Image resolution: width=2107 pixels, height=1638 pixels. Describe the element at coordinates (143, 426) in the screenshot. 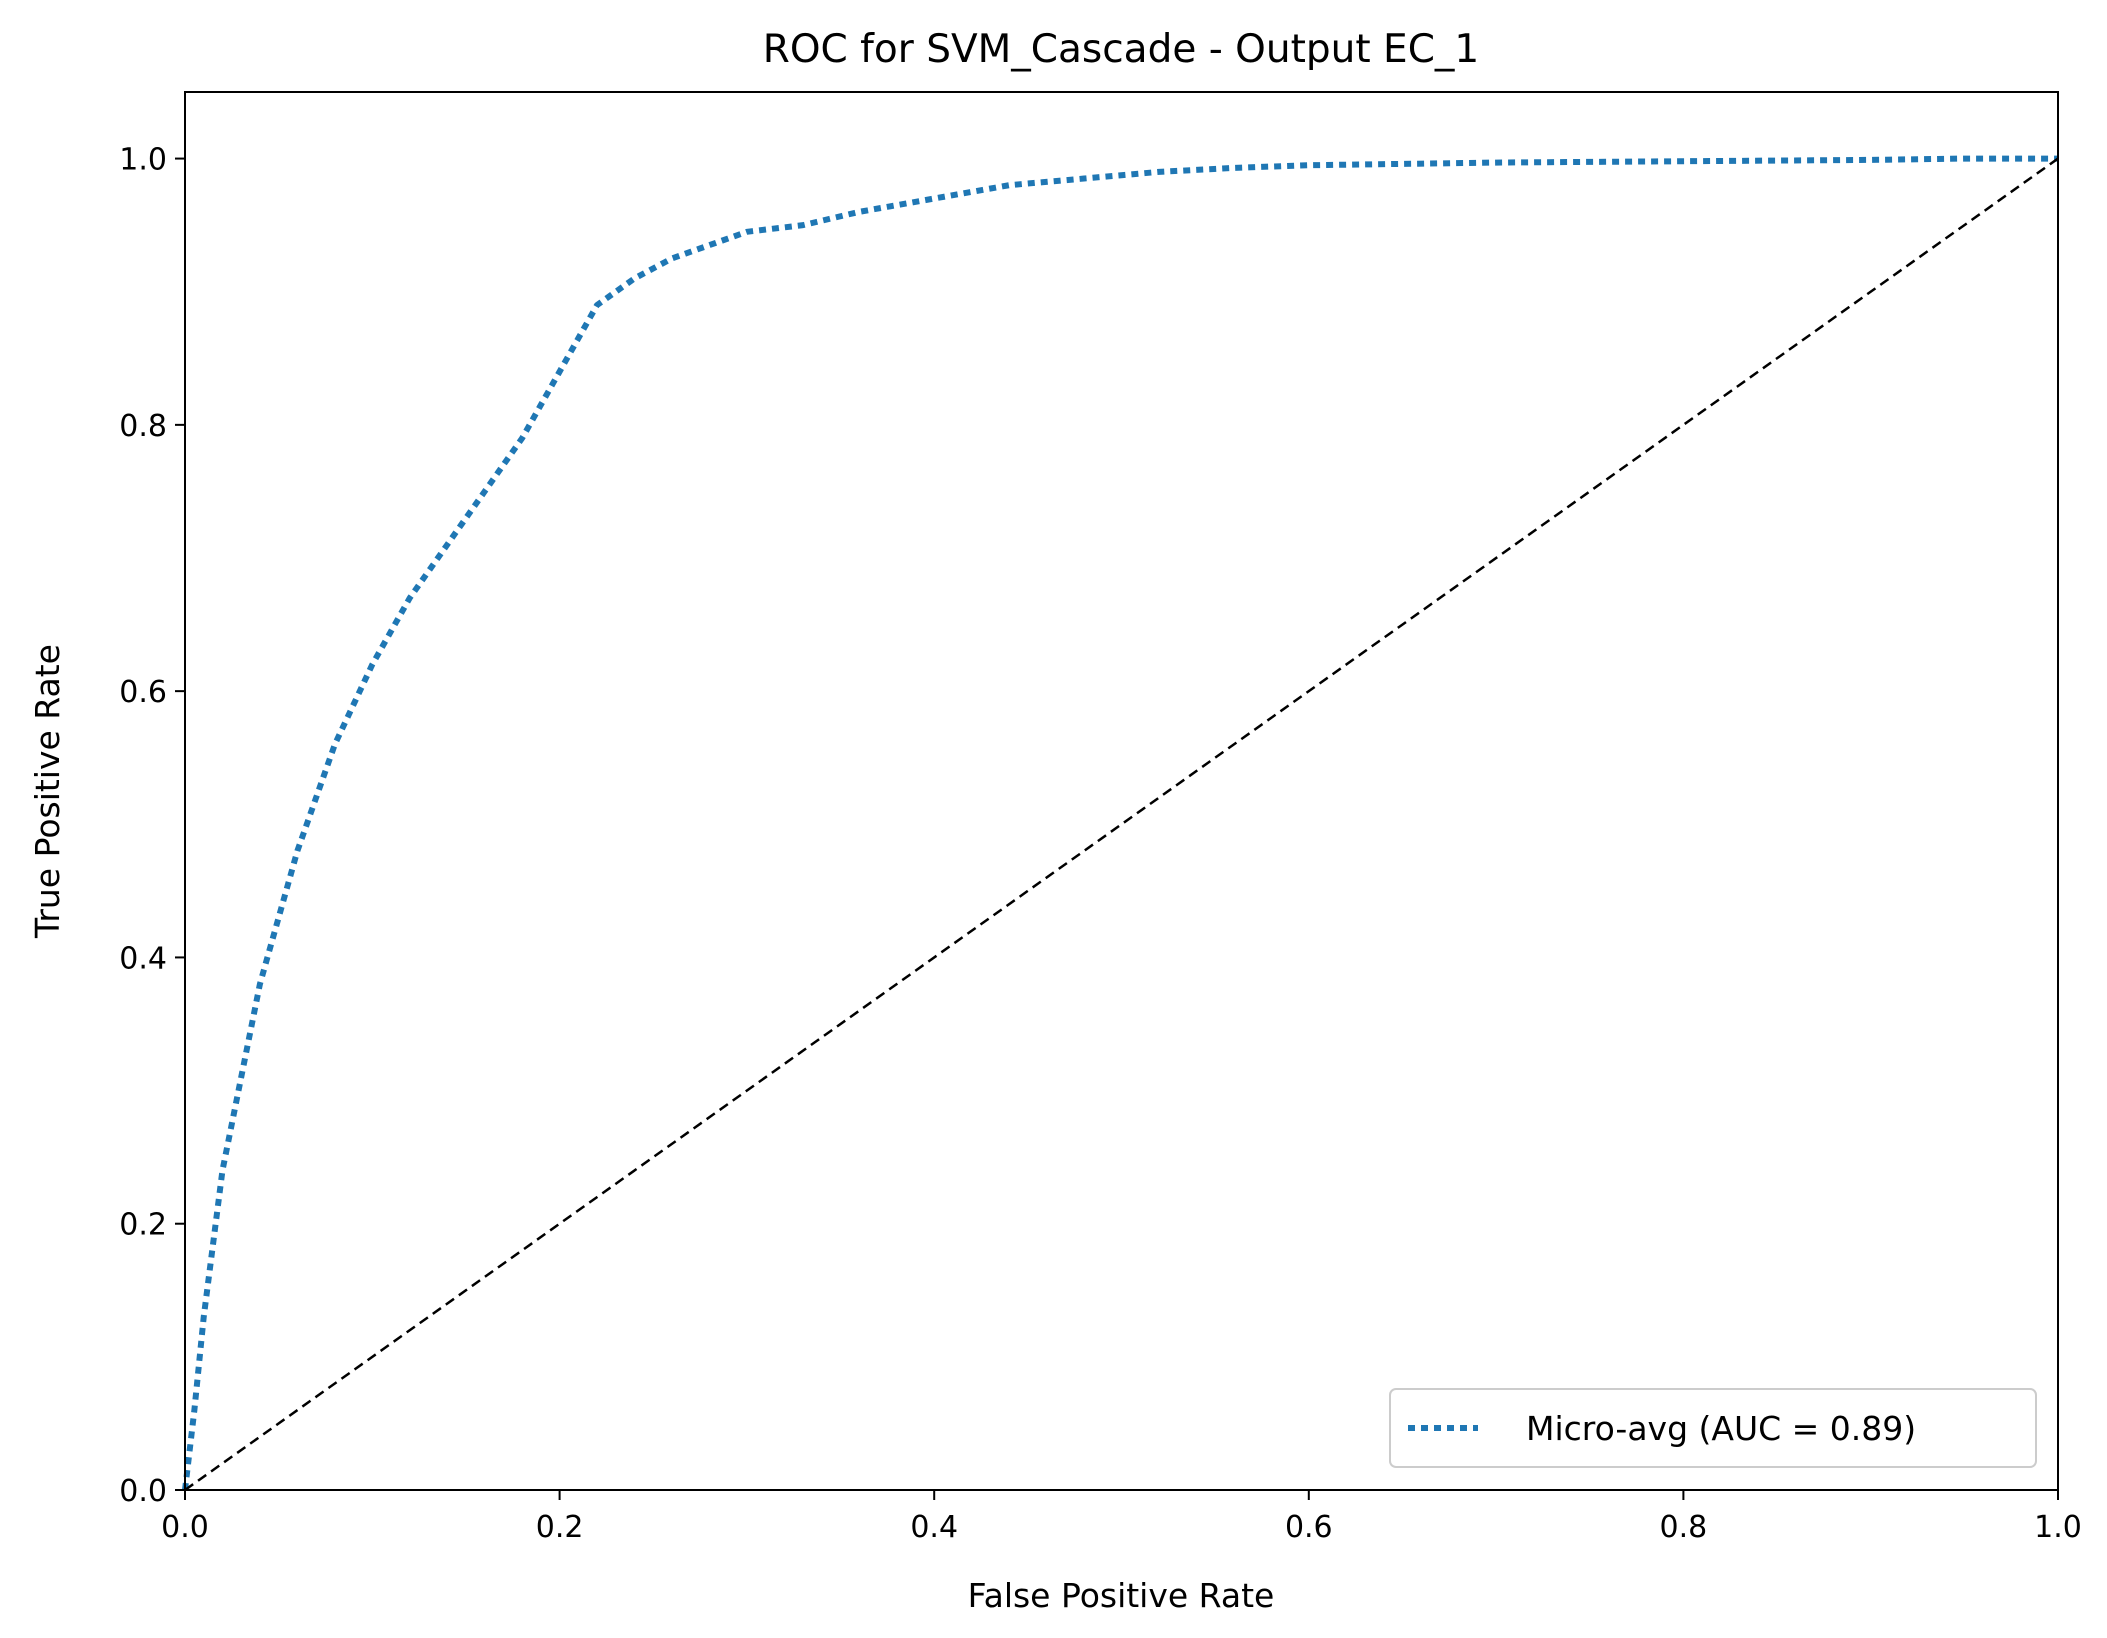

I see `y-tick-label: 0.8` at that location.